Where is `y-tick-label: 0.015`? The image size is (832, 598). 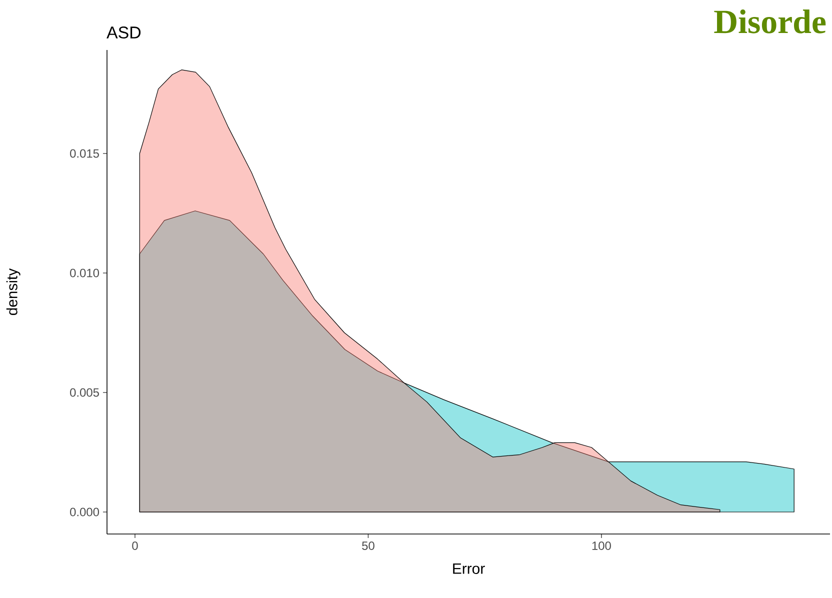 y-tick-label: 0.015 is located at coordinates (84, 153).